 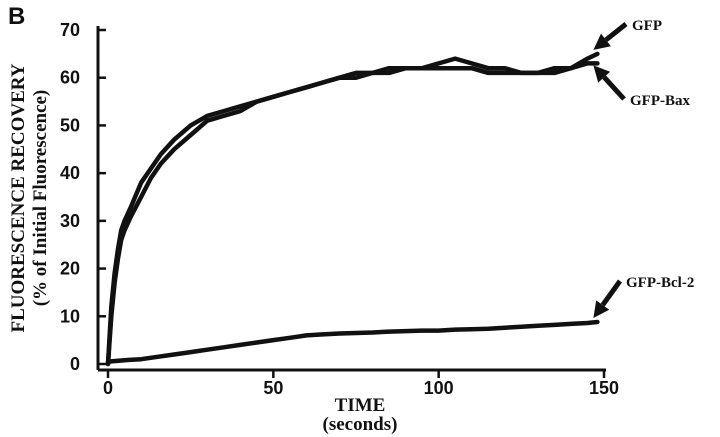 I want to click on annotation-arrow-gfp-bax, so click(x=614, y=88).